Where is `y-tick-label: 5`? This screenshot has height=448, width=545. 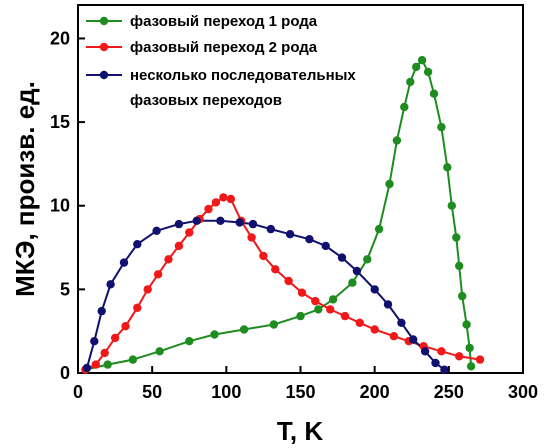
y-tick-label: 5 is located at coordinates (65, 289).